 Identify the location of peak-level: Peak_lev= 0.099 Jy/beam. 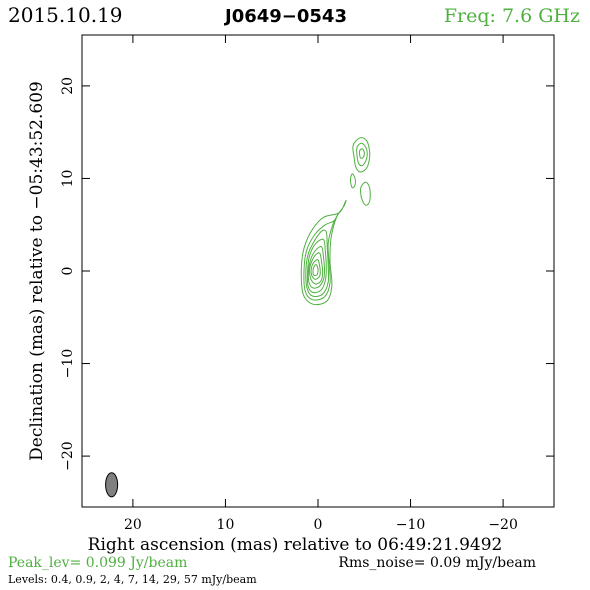
(97, 563).